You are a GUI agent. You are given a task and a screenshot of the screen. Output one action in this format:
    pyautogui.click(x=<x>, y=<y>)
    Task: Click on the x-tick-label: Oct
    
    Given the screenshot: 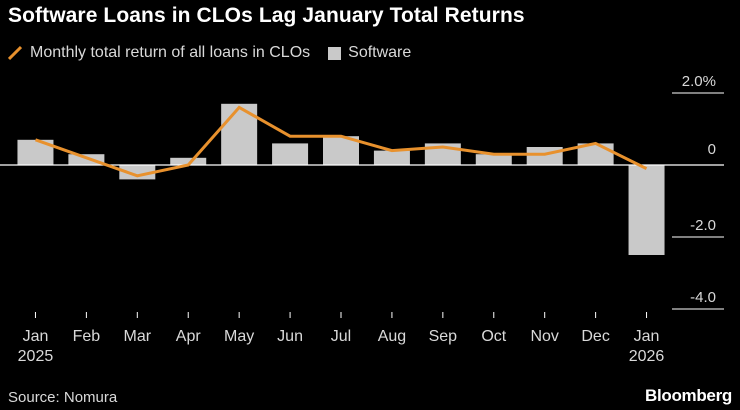 What is the action you would take?
    pyautogui.click(x=493, y=336)
    